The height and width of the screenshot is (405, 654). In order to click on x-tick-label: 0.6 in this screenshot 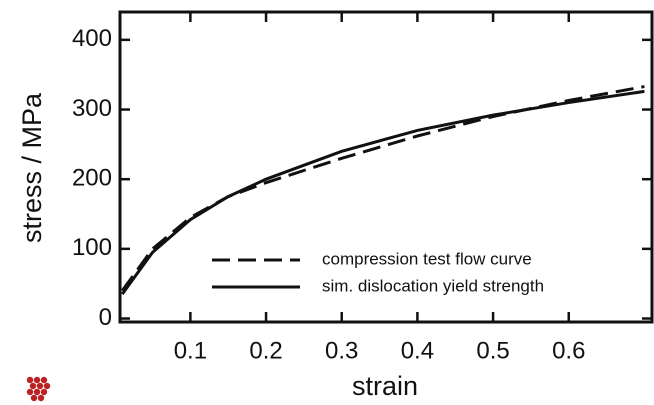, I will do `click(568, 350)`.